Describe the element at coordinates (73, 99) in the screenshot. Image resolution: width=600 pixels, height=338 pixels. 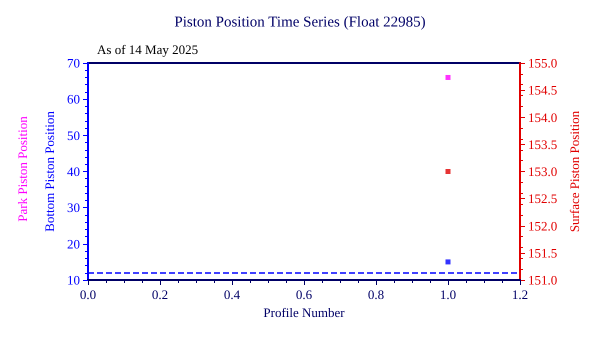
I see `y-tick-label: 60` at that location.